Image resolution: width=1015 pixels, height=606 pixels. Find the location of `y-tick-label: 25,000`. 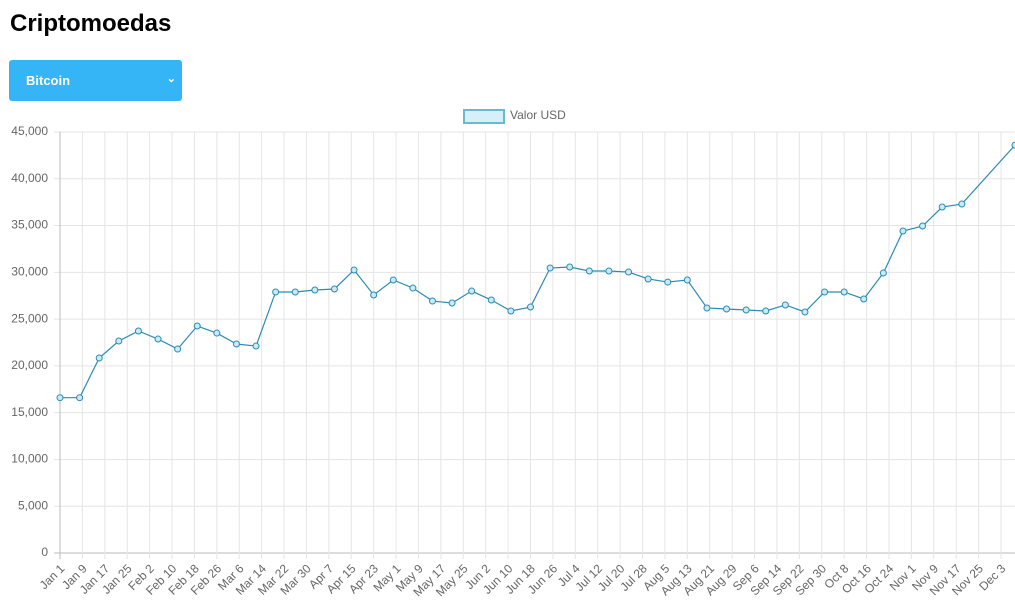

y-tick-label: 25,000 is located at coordinates (29, 318).